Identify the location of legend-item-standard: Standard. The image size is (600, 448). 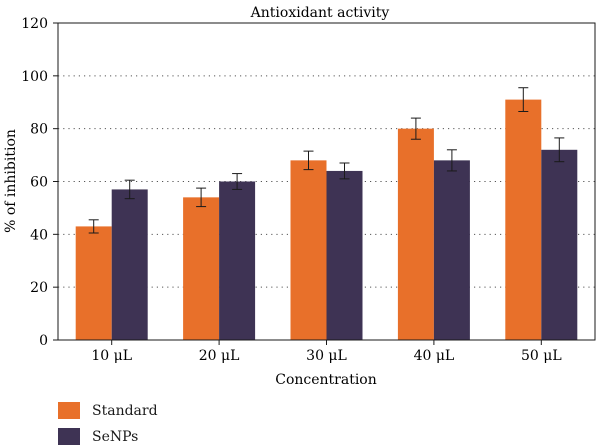
(108, 410).